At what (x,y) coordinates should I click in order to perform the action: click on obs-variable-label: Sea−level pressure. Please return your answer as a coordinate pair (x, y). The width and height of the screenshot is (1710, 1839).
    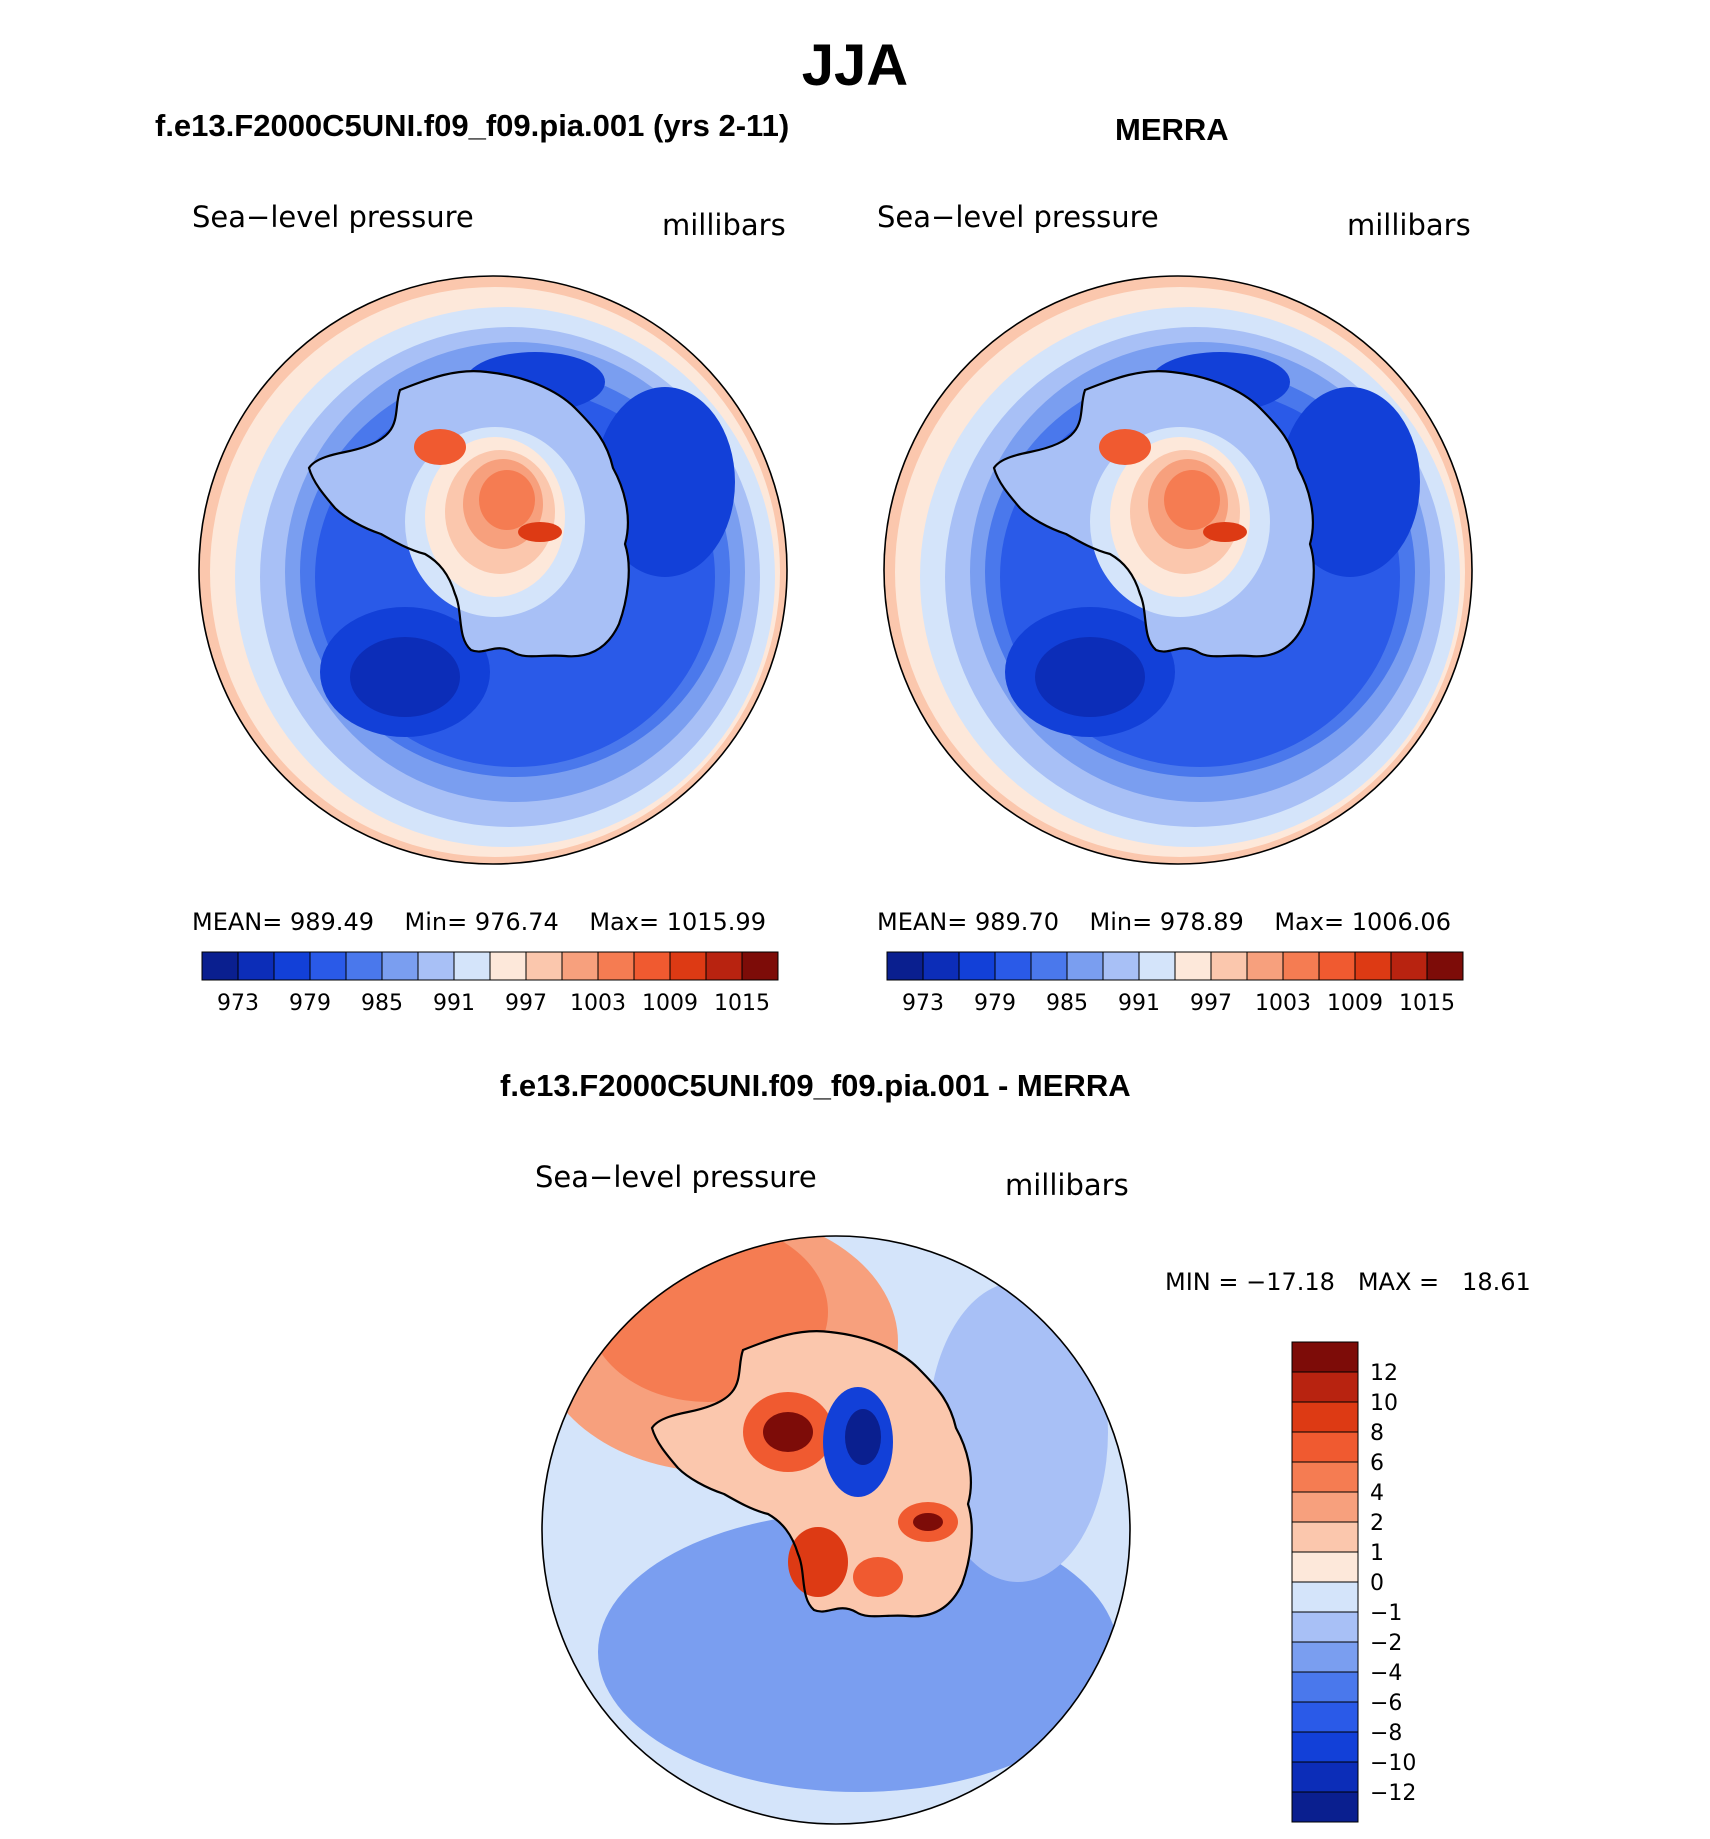
    Looking at the image, I should click on (1018, 217).